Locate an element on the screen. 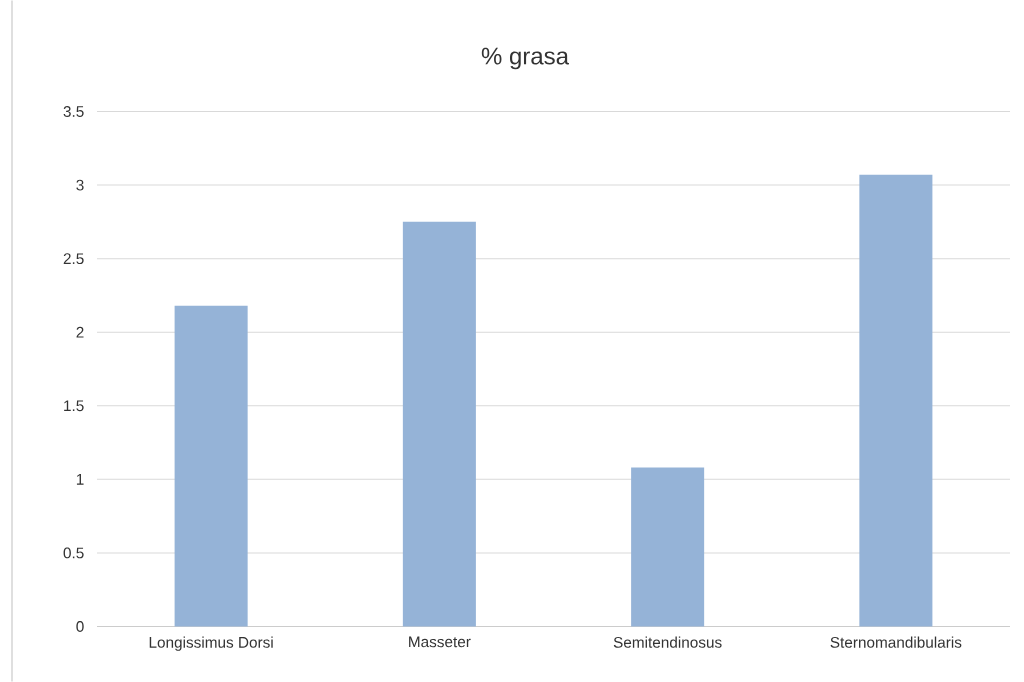  y-tick-label: 1 is located at coordinates (80, 479).